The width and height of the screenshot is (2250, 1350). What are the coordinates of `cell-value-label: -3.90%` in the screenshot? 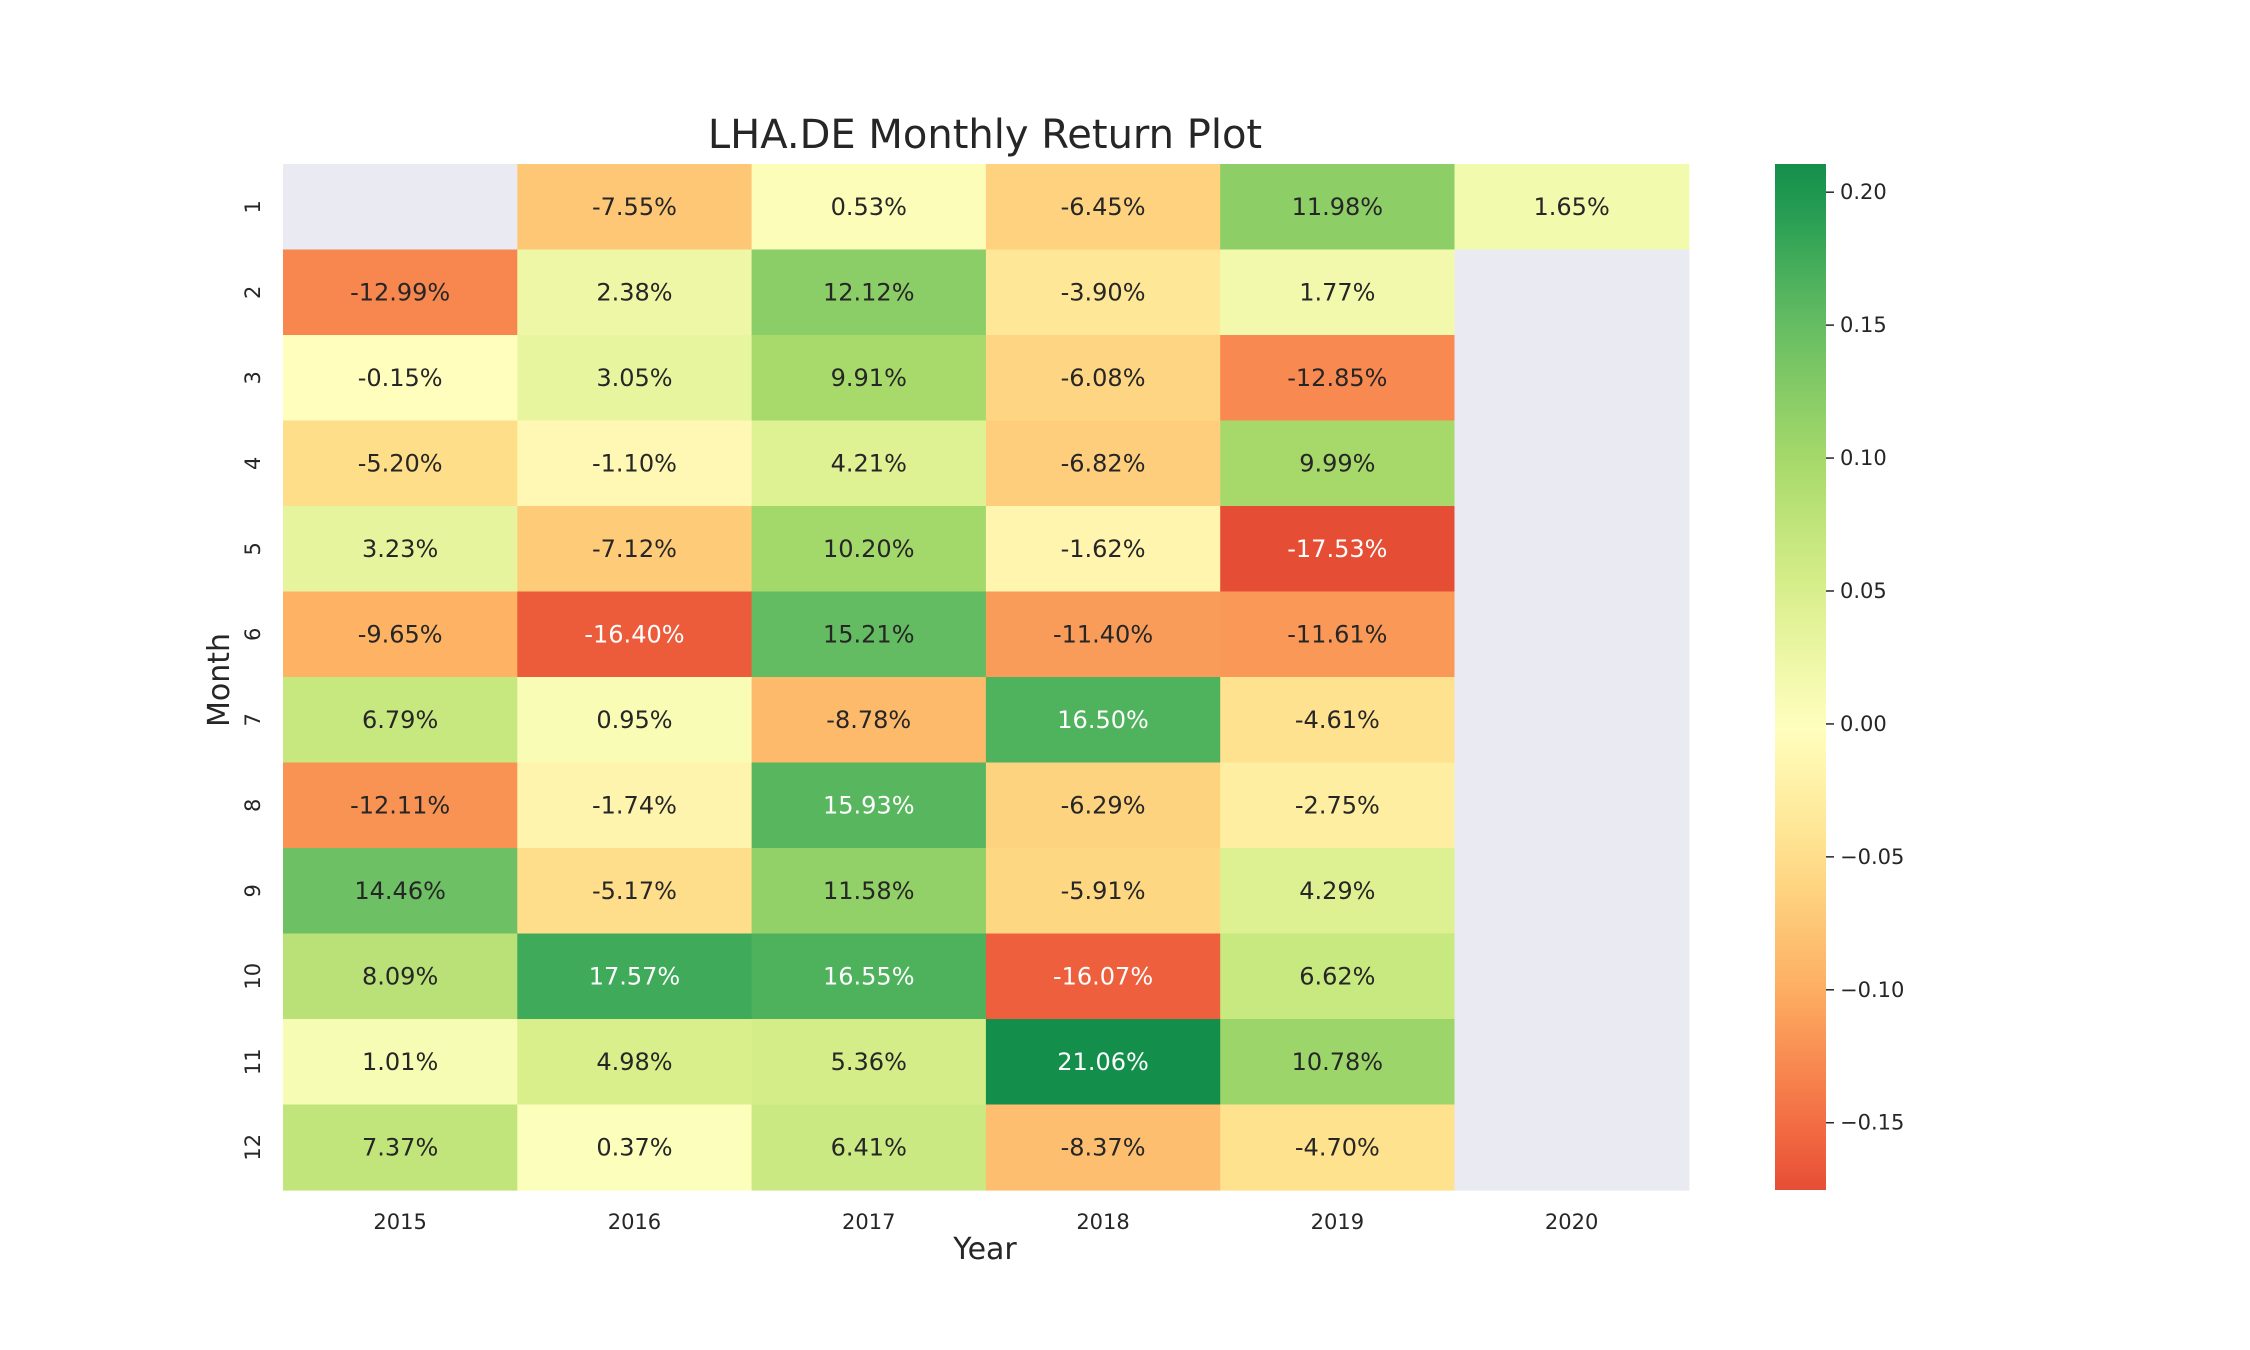 It's located at (1103, 292).